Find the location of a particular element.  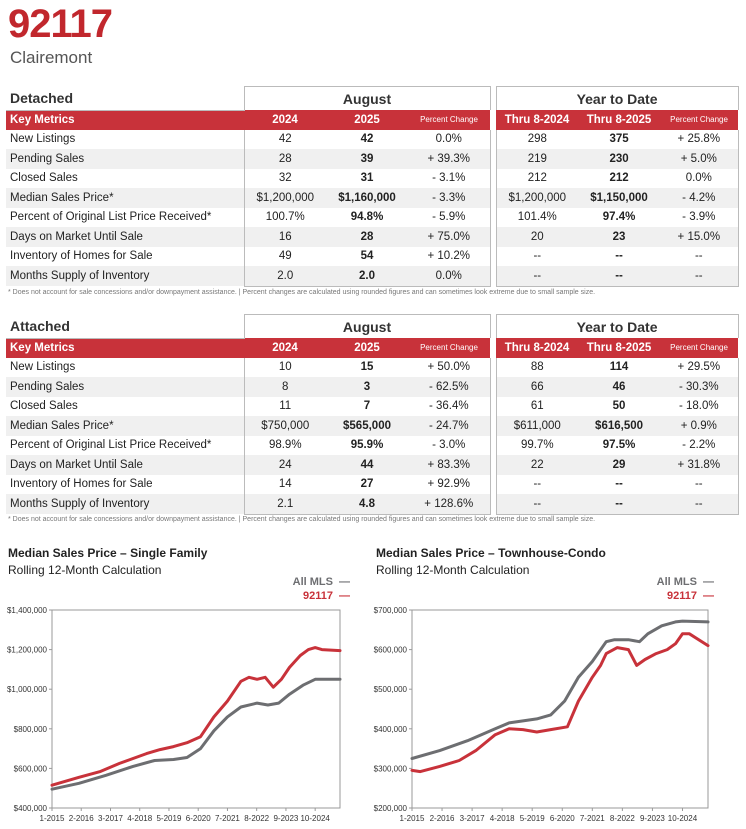

metric-value: $611,000 is located at coordinates (537, 426).